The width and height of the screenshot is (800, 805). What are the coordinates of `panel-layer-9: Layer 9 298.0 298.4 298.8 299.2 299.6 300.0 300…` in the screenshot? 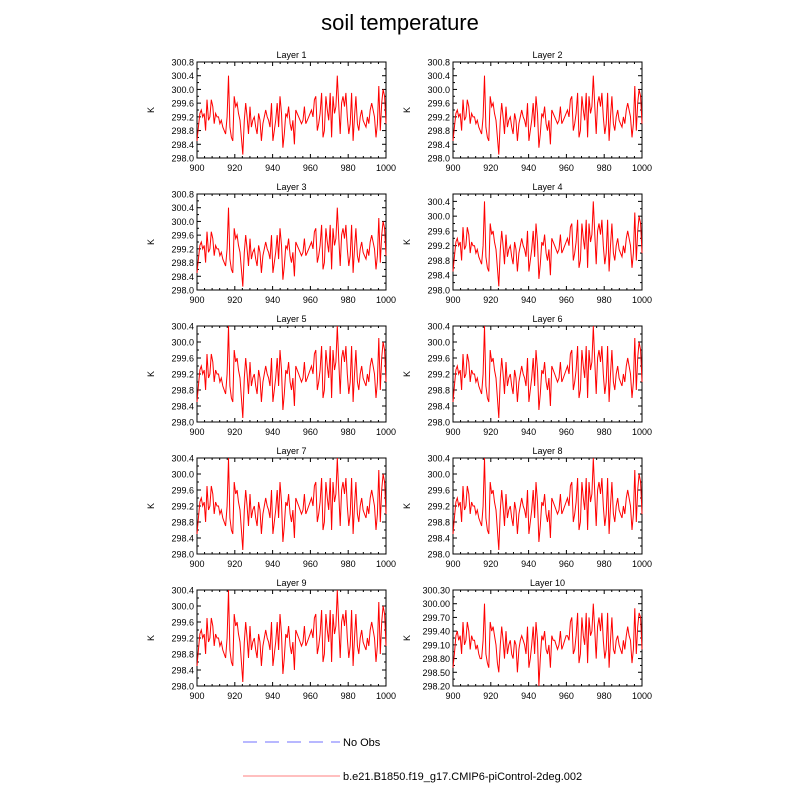 It's located at (271, 639).